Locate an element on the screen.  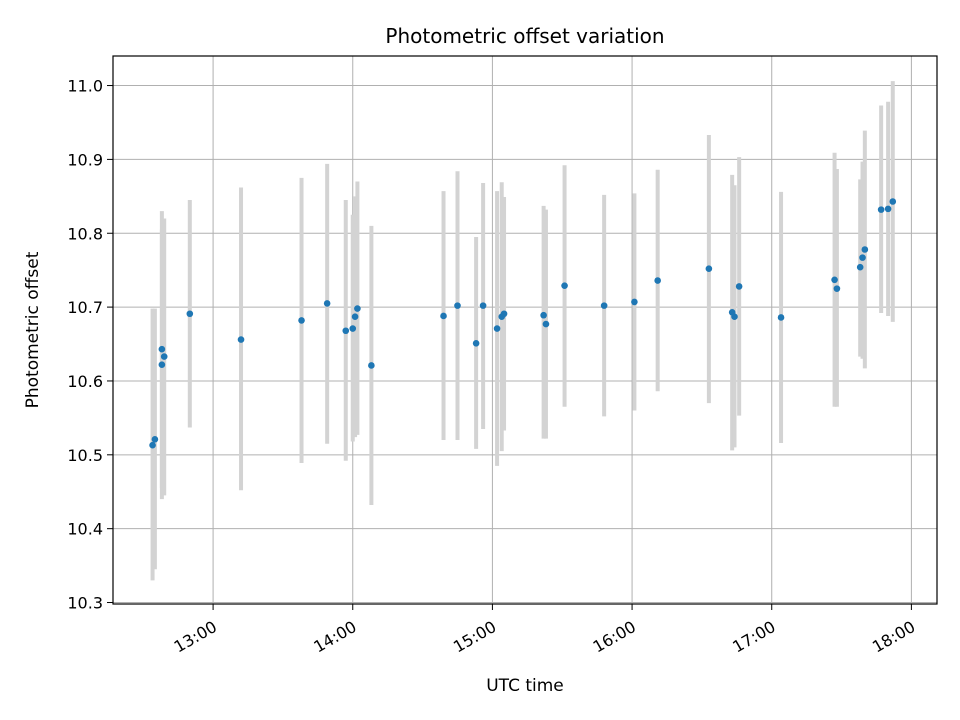
y-tick-label: 10.6 is located at coordinates (85, 381).